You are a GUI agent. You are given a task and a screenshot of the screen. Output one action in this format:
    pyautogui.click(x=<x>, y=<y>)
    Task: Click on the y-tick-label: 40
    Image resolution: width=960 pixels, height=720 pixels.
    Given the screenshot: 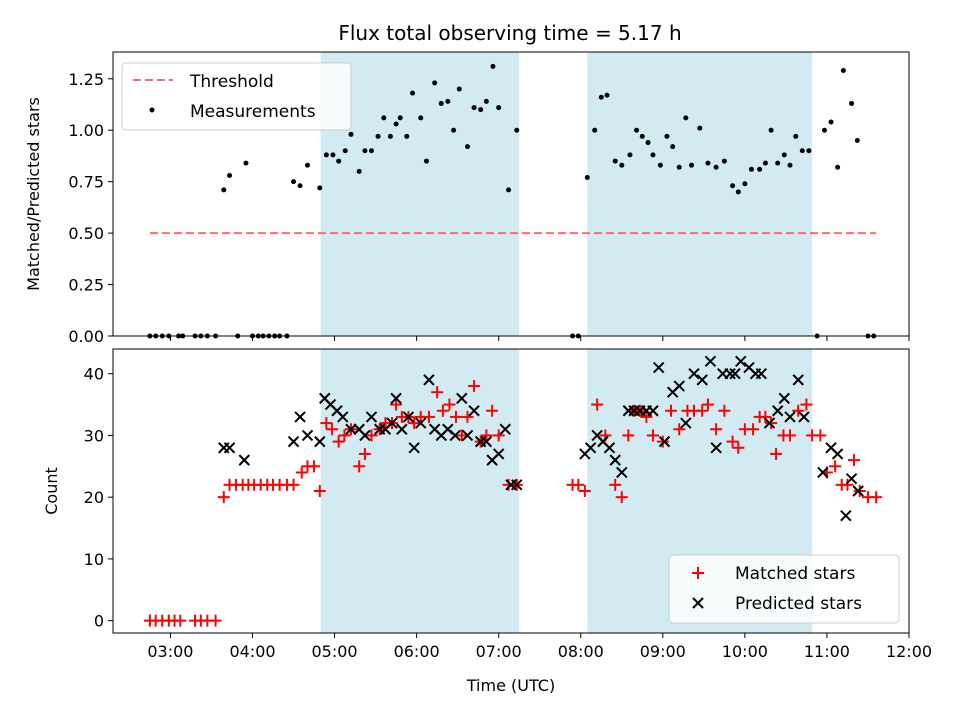 What is the action you would take?
    pyautogui.click(x=94, y=374)
    